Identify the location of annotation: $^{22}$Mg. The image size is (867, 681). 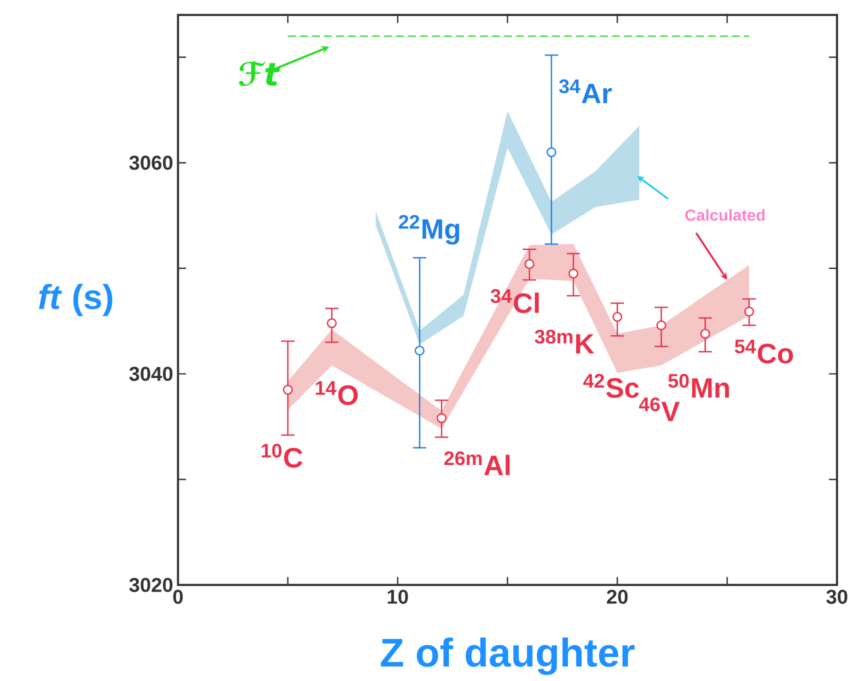
(429, 229).